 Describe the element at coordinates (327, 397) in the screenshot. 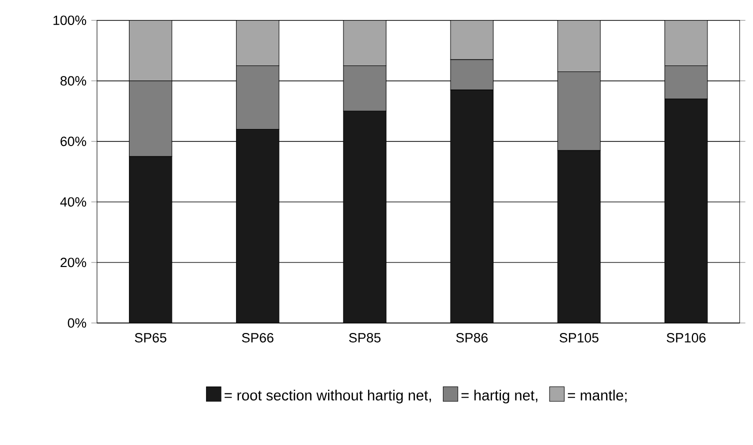

I see `legend-label: = root section without hartig net,` at that location.